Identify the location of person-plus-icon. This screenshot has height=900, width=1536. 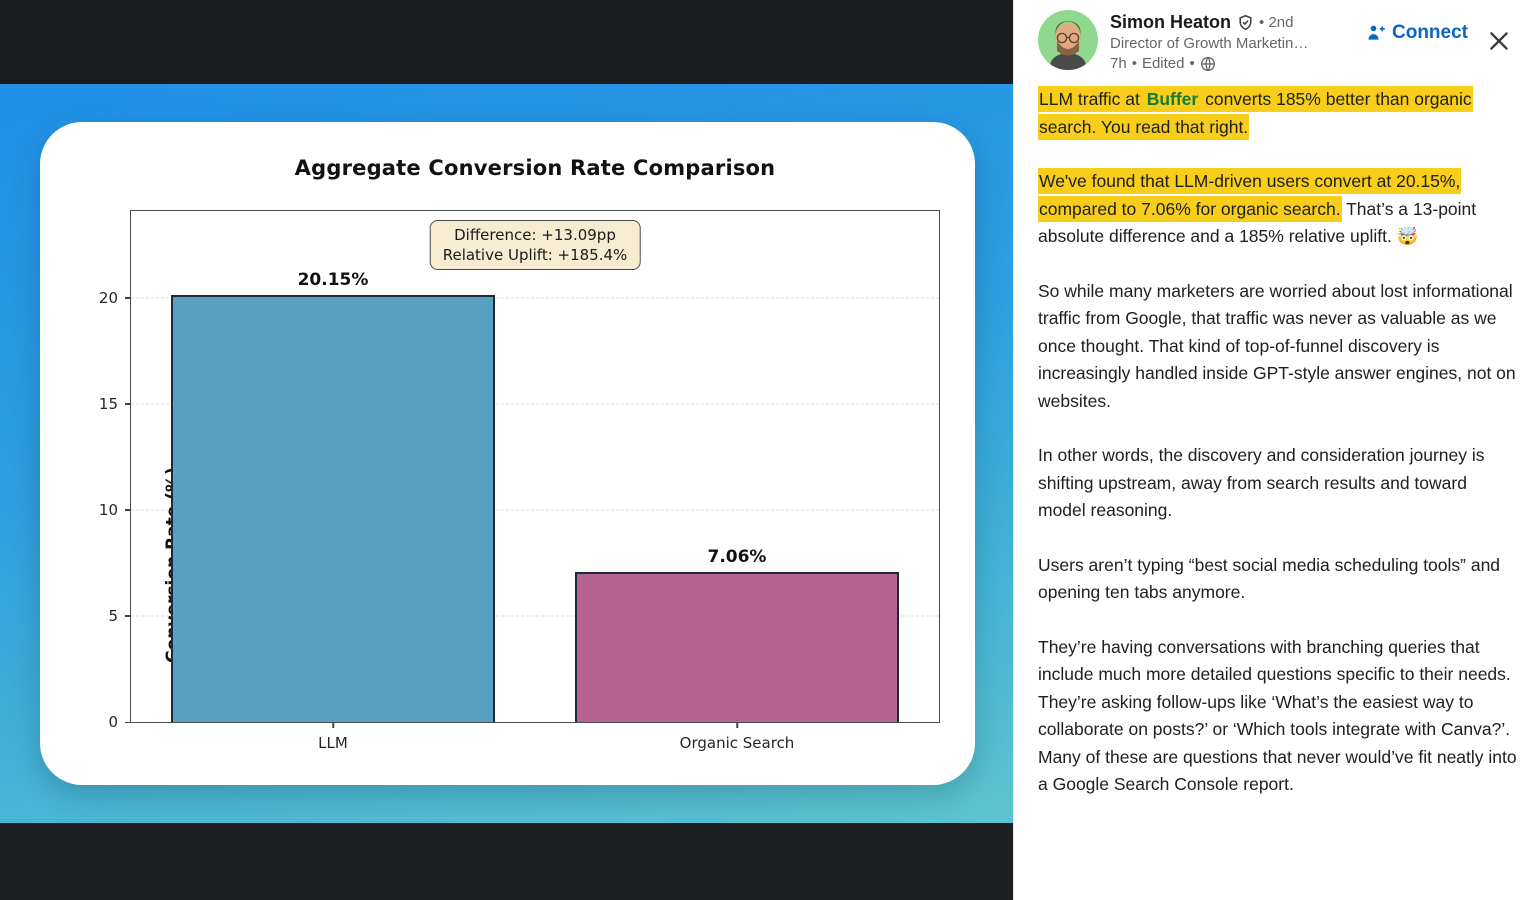
(1376, 33).